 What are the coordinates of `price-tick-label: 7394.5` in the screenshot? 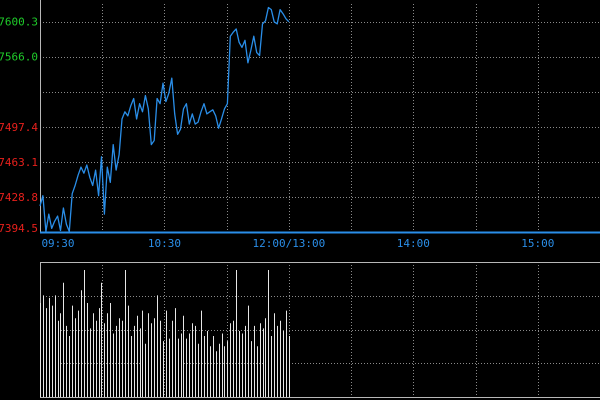 It's located at (19, 228).